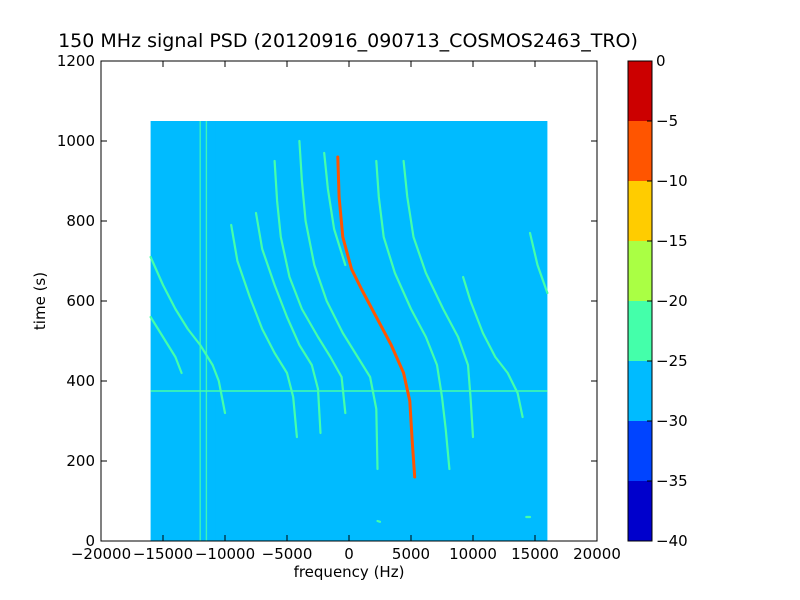 This screenshot has width=800, height=600. Describe the element at coordinates (672, 301) in the screenshot. I see `colorbar-tick-label: −20` at that location.